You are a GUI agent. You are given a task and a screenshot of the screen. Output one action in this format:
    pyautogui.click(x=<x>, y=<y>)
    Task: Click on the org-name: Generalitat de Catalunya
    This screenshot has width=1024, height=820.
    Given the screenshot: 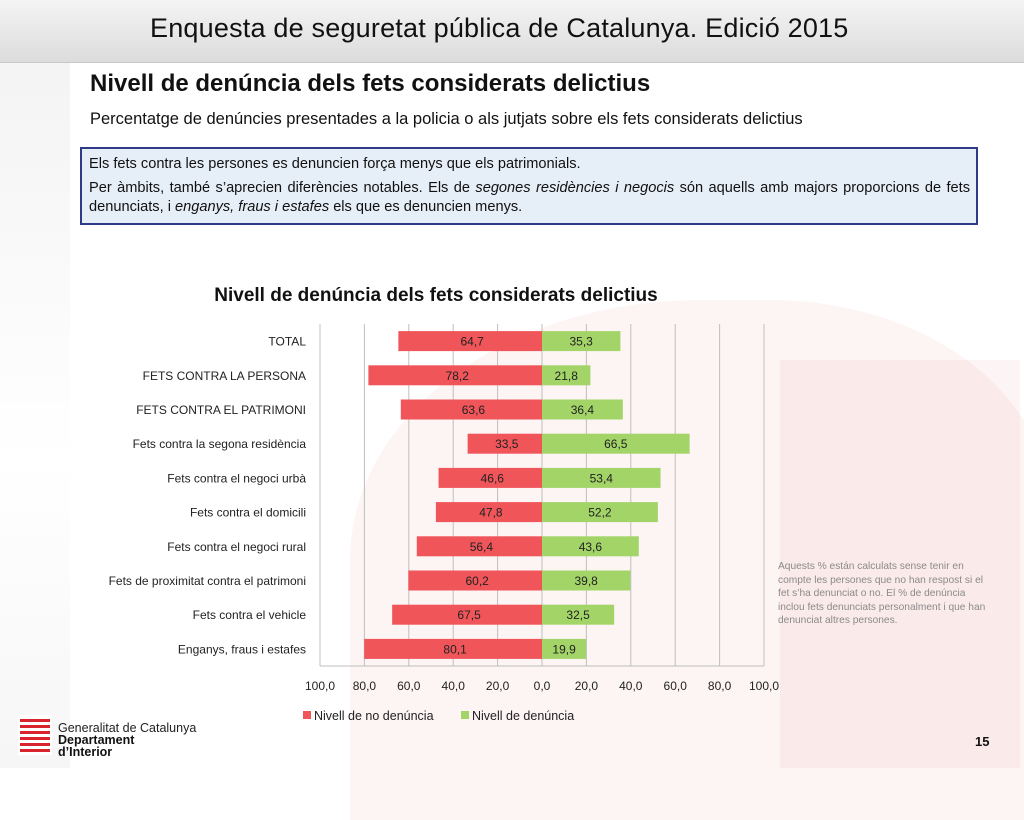 What is the action you would take?
    pyautogui.click(x=127, y=728)
    